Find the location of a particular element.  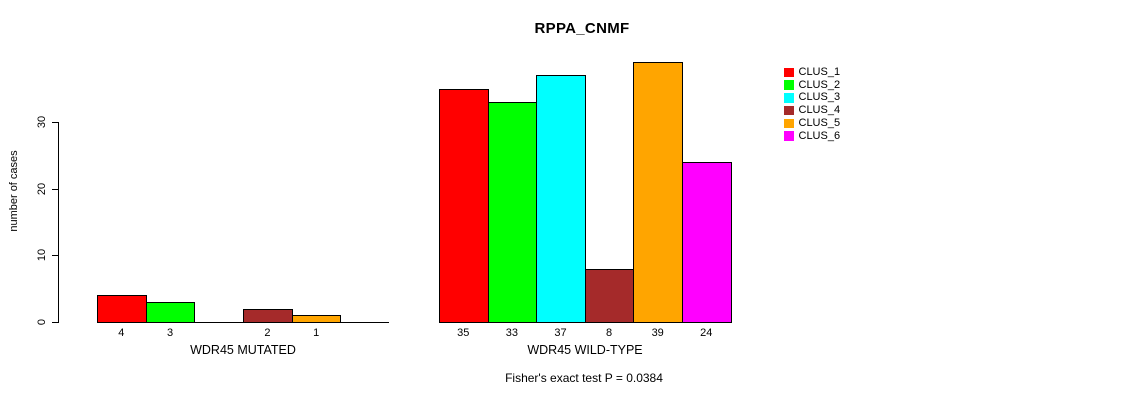

chart-title: RPPA_CNMF is located at coordinates (582, 28).